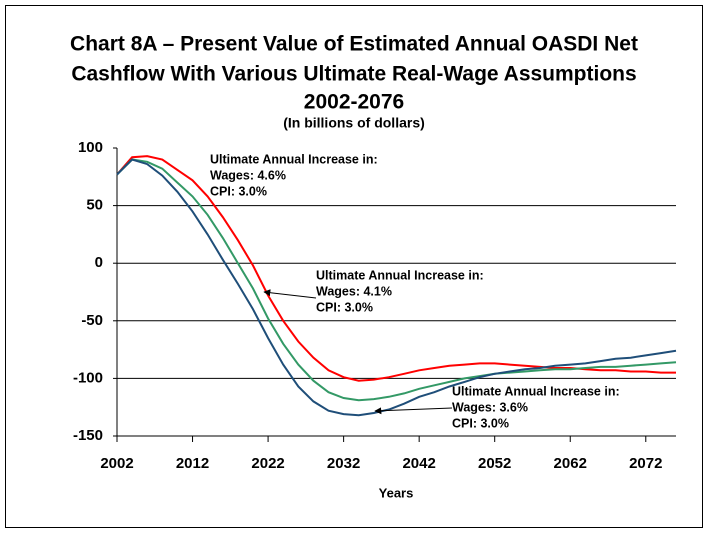 This screenshot has width=708, height=533. What do you see at coordinates (354, 102) in the screenshot?
I see `chart-title: 2002-2076` at bounding box center [354, 102].